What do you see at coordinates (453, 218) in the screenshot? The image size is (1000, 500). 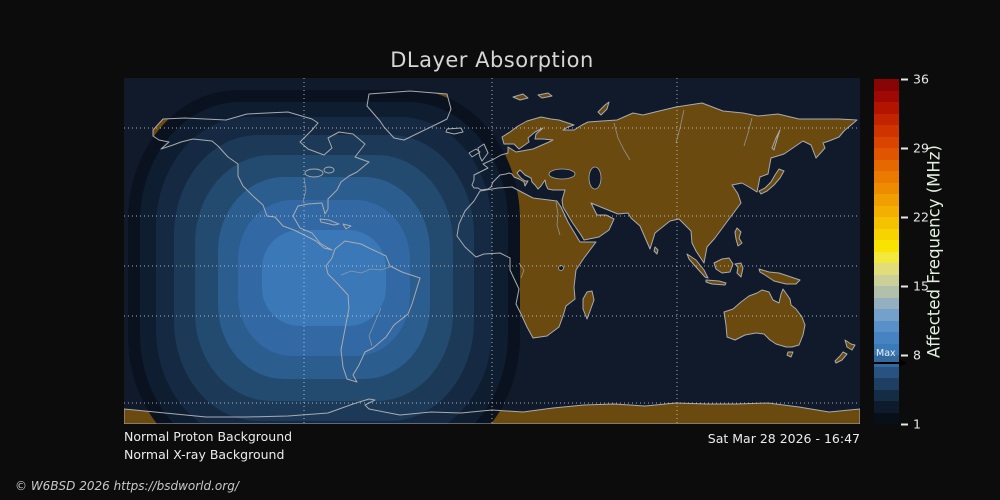 I see `lakes-and-seas` at bounding box center [453, 218].